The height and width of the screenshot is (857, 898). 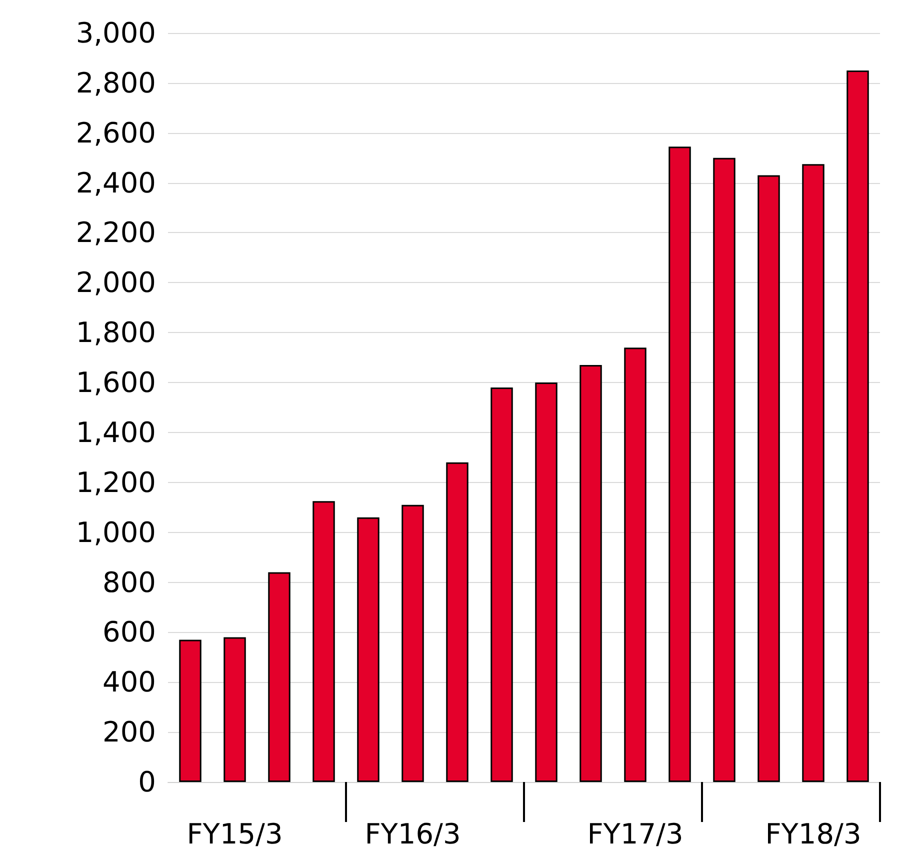 I want to click on y-tick-label: 1,800, so click(x=116, y=333).